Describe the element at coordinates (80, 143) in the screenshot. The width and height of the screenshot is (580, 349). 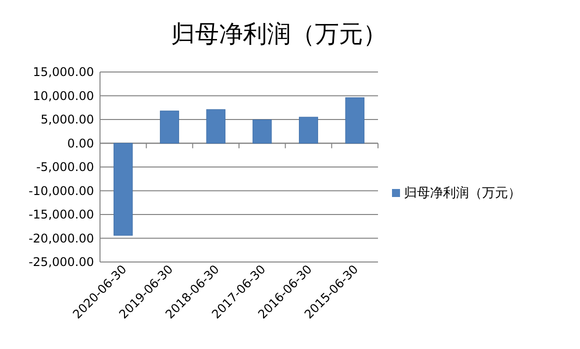
I see `y-tick-label: 0.00` at that location.